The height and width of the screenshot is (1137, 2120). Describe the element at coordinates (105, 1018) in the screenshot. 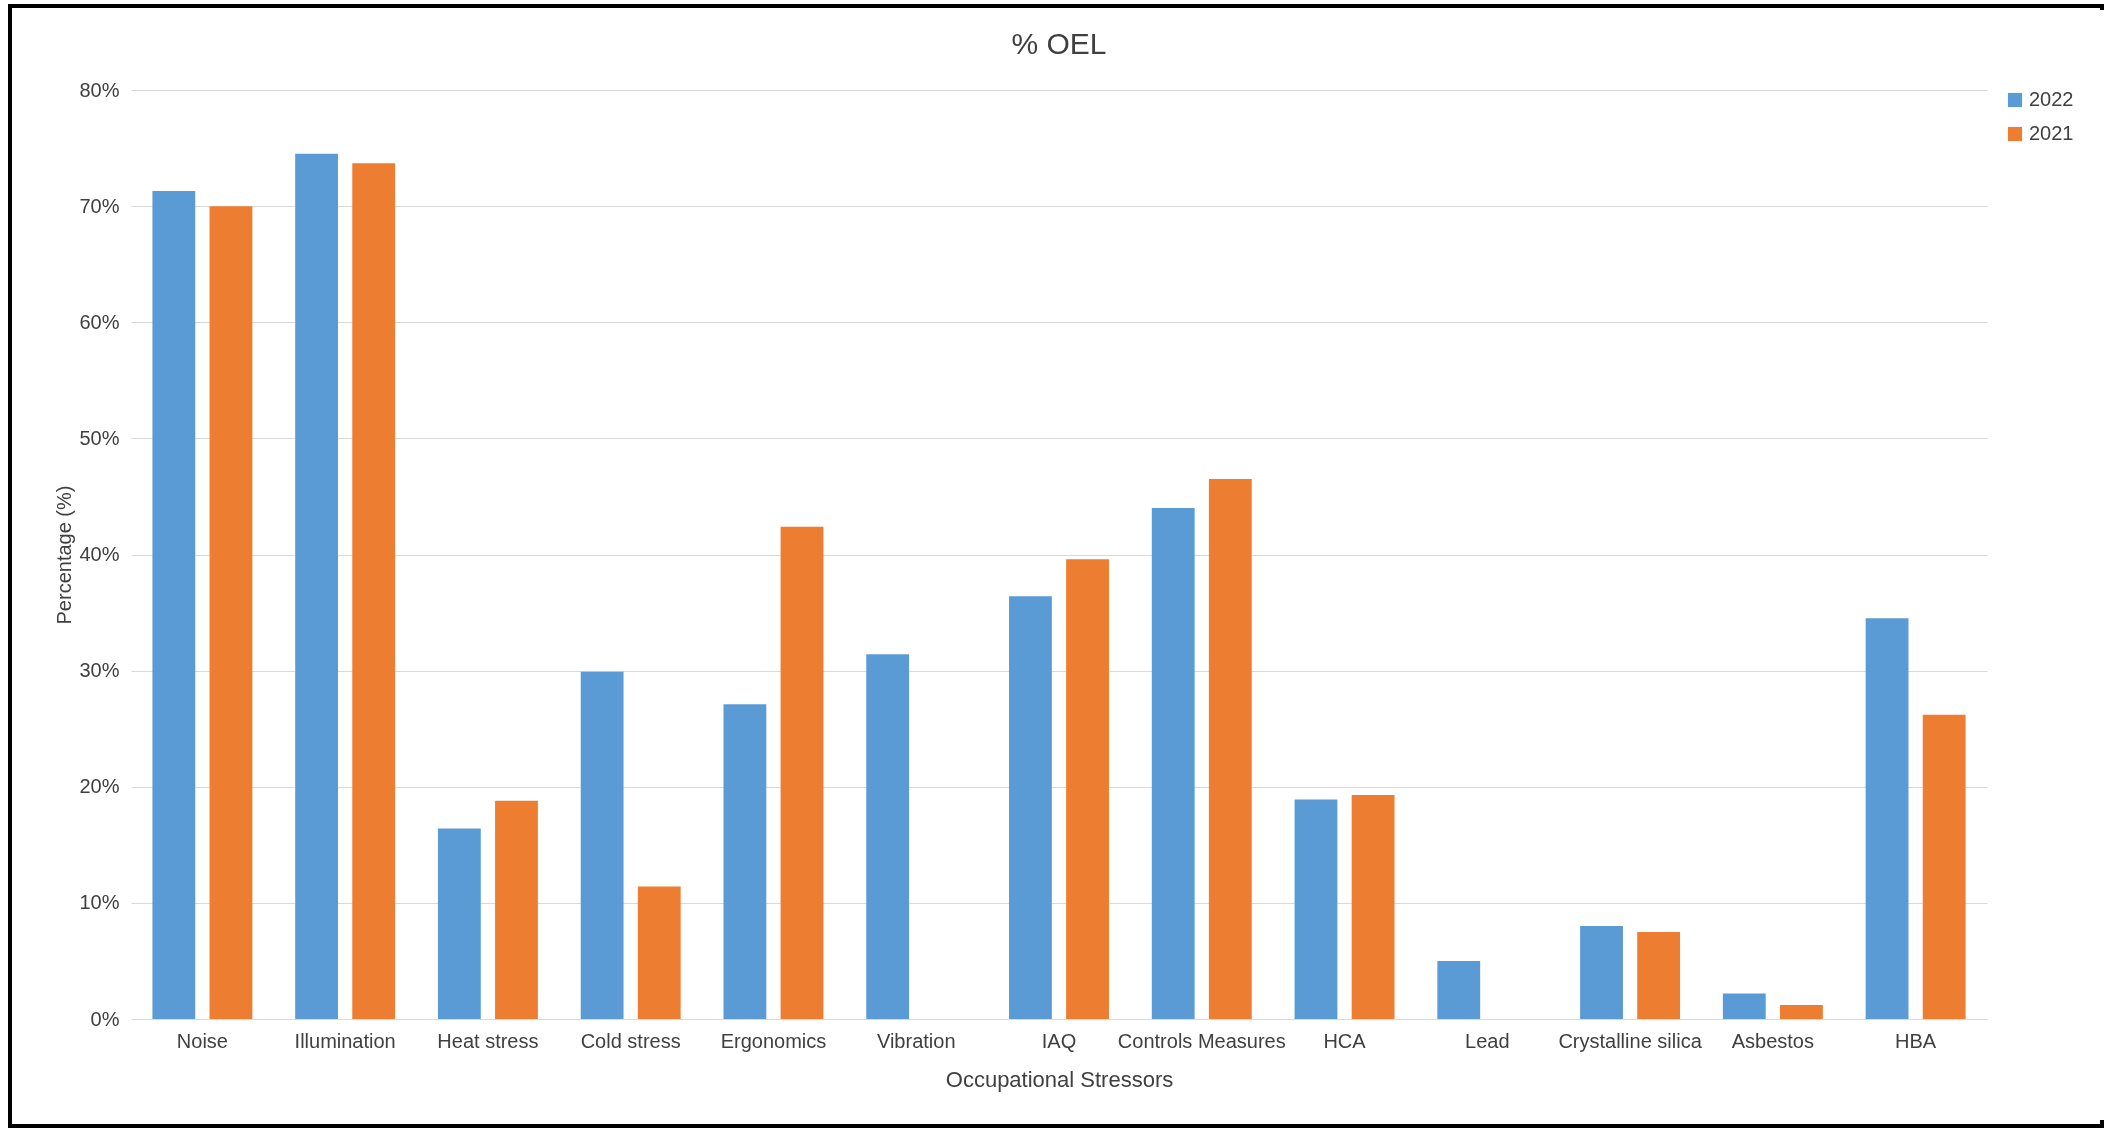

I see `y-tick-label: 0%` at that location.